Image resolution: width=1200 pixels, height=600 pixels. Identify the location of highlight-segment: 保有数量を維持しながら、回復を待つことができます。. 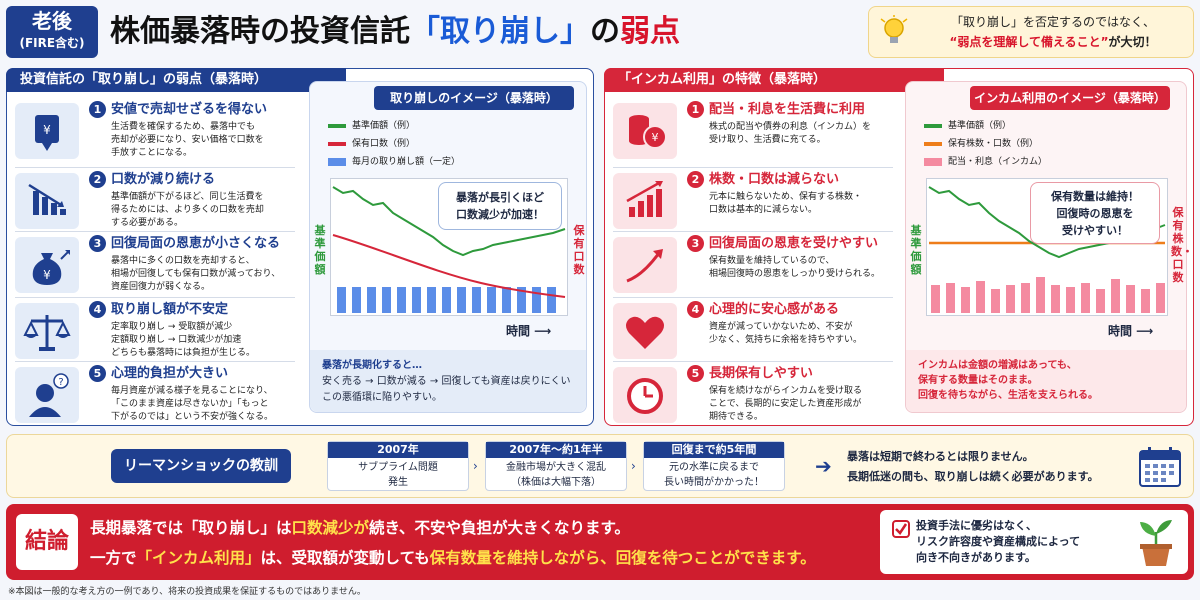
(622, 558).